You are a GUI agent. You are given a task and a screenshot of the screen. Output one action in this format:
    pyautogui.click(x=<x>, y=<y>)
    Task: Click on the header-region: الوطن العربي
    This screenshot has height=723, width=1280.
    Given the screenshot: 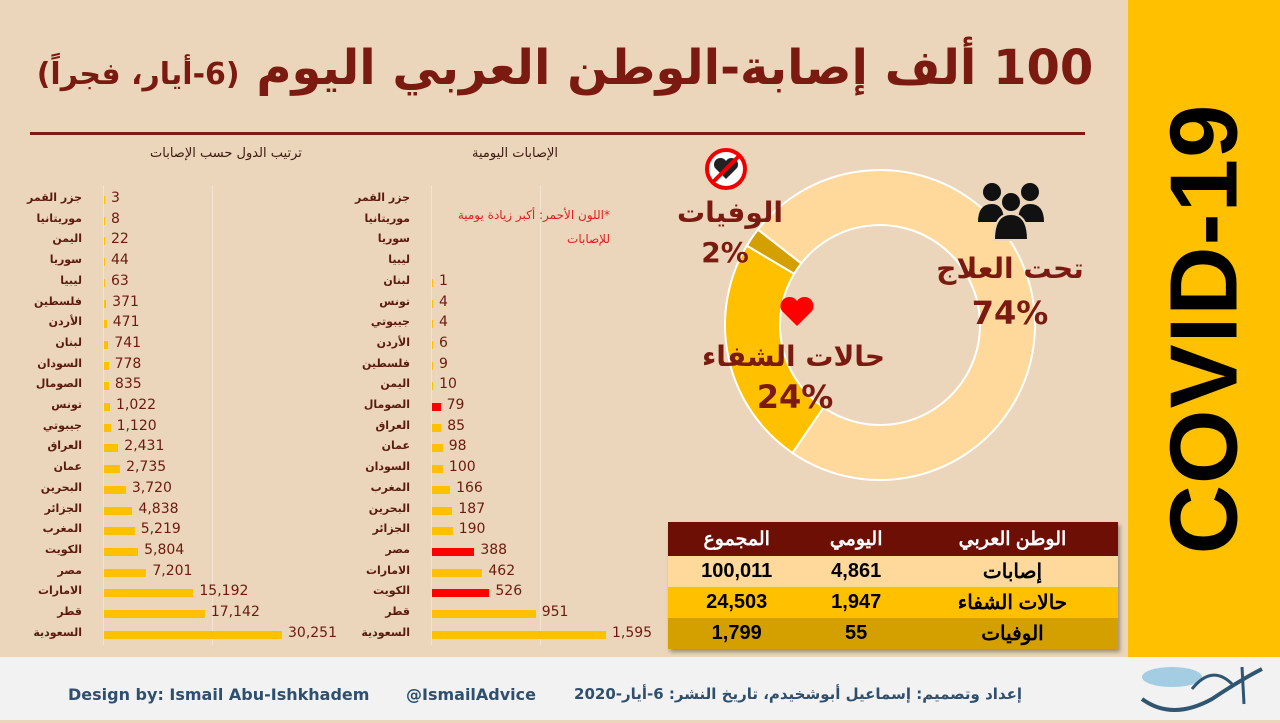 What is the action you would take?
    pyautogui.click(x=1012, y=539)
    